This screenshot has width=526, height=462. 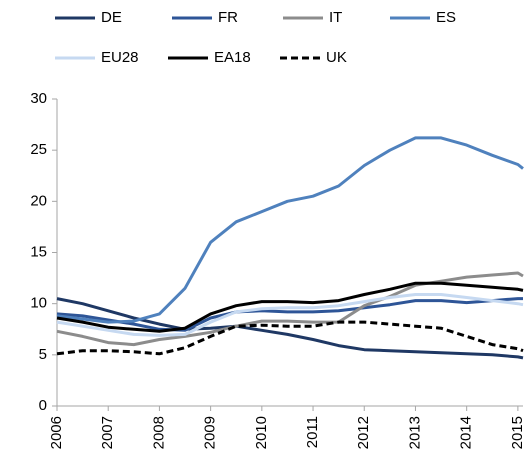 What do you see at coordinates (38, 303) in the screenshot?
I see `y-tick-label: 10` at bounding box center [38, 303].